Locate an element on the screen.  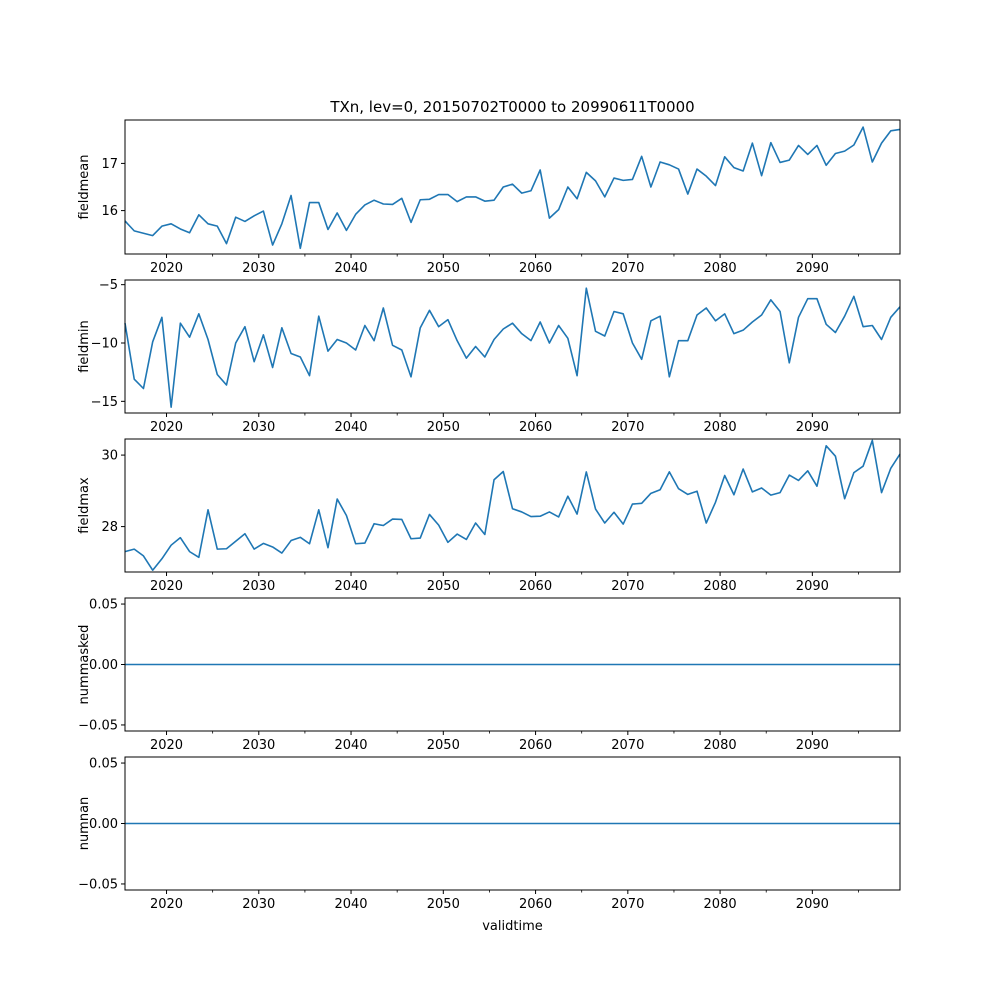
series-line-fieldmax is located at coordinates (512, 505).